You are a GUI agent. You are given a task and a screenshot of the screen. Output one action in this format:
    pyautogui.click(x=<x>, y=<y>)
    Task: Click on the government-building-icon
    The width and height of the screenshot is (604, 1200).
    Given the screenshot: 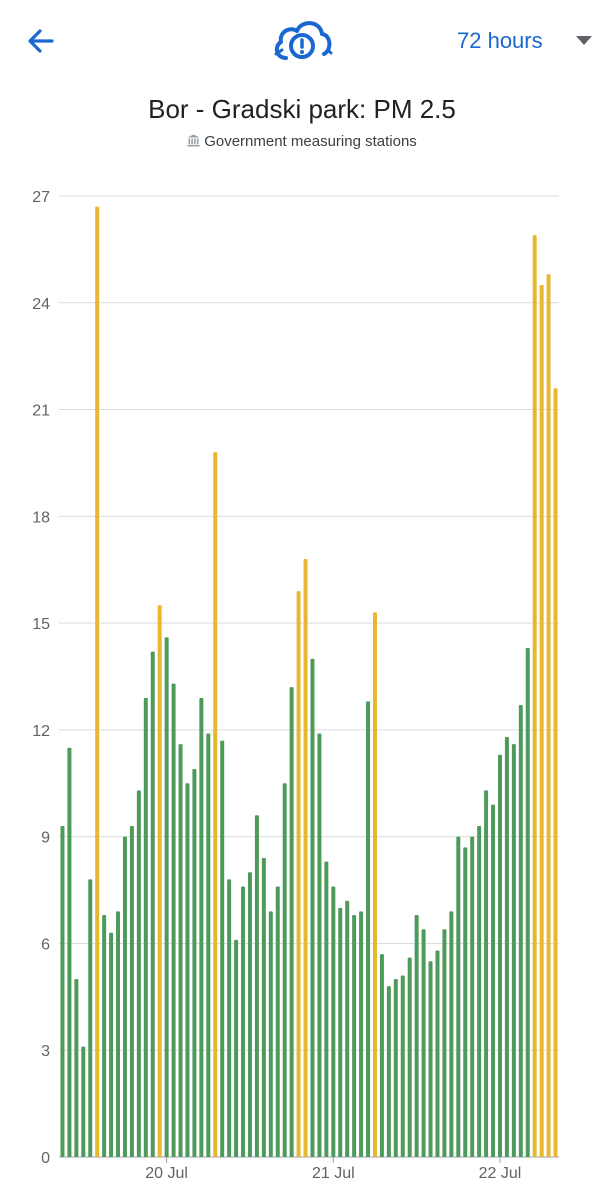 What is the action you would take?
    pyautogui.click(x=193, y=140)
    